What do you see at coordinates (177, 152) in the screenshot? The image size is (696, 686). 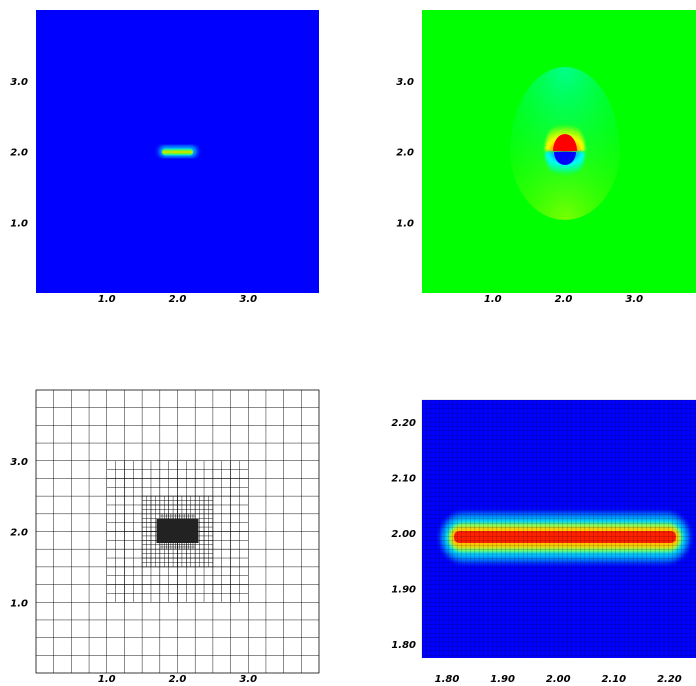 I see `panel-1-ellipse` at bounding box center [177, 152].